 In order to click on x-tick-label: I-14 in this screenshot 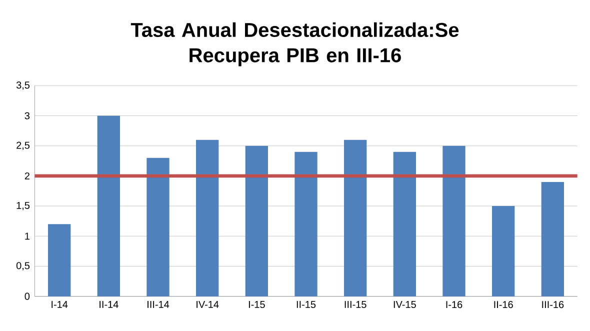, I will do `click(60, 304)`.